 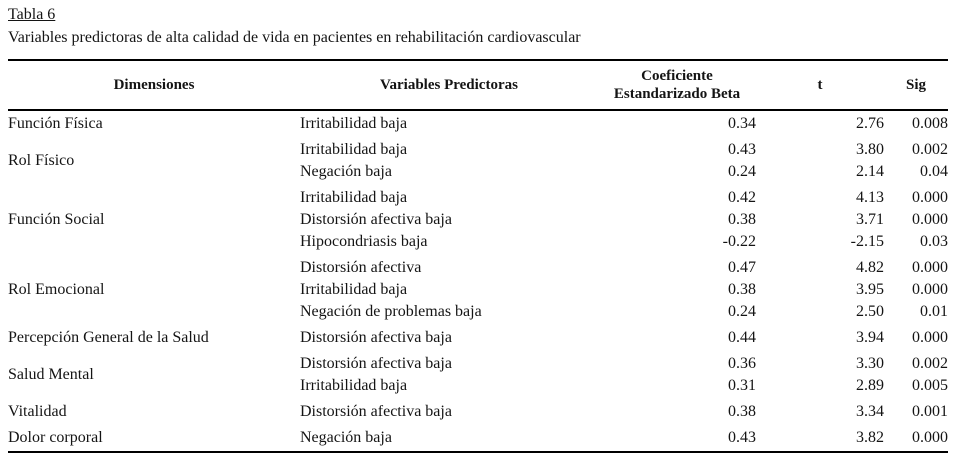 What do you see at coordinates (916, 375) in the screenshot?
I see `sig-cell: 0.002 0.005` at bounding box center [916, 375].